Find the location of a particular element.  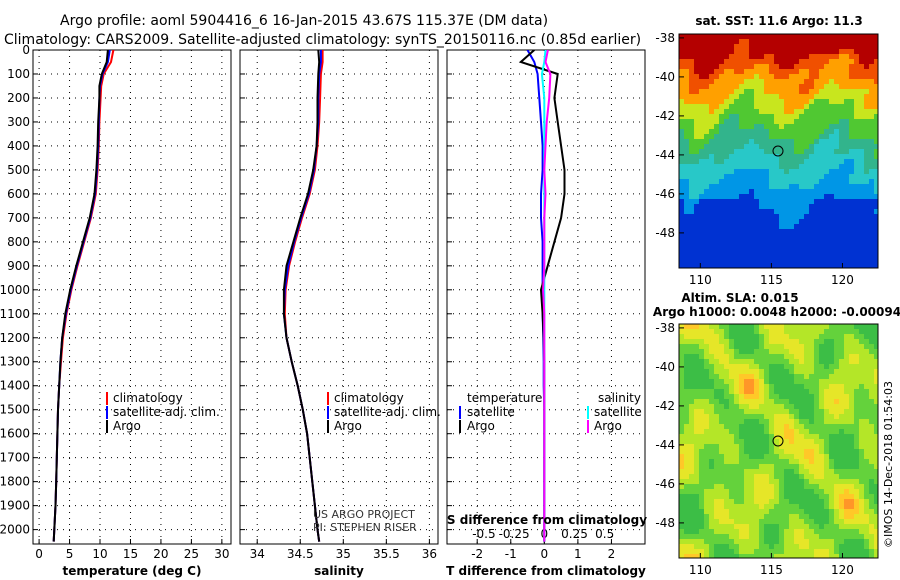

legend-satellite-label: satellite-adj. clim. is located at coordinates (166, 412).